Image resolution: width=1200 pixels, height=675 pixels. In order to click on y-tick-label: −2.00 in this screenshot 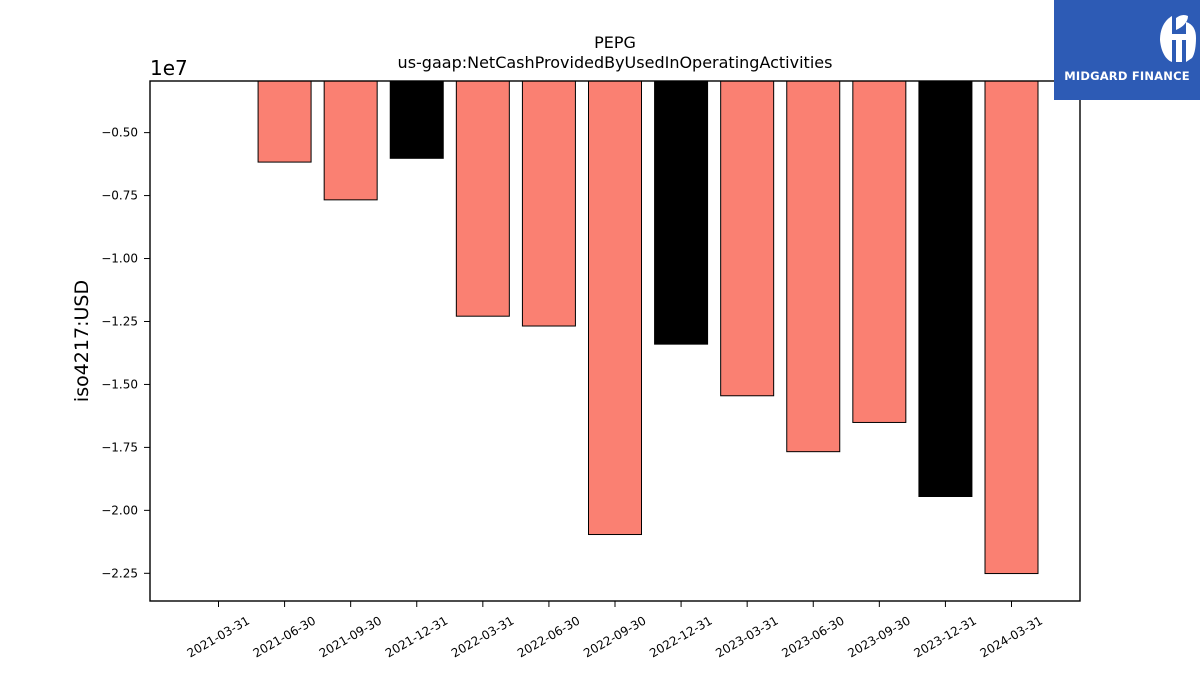, I will do `click(119, 510)`.